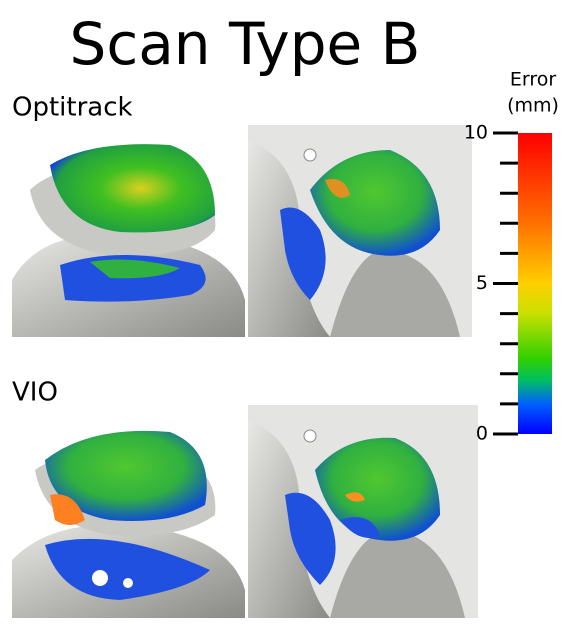 The width and height of the screenshot is (568, 624). I want to click on colorbar-label: (mm), so click(533, 106).